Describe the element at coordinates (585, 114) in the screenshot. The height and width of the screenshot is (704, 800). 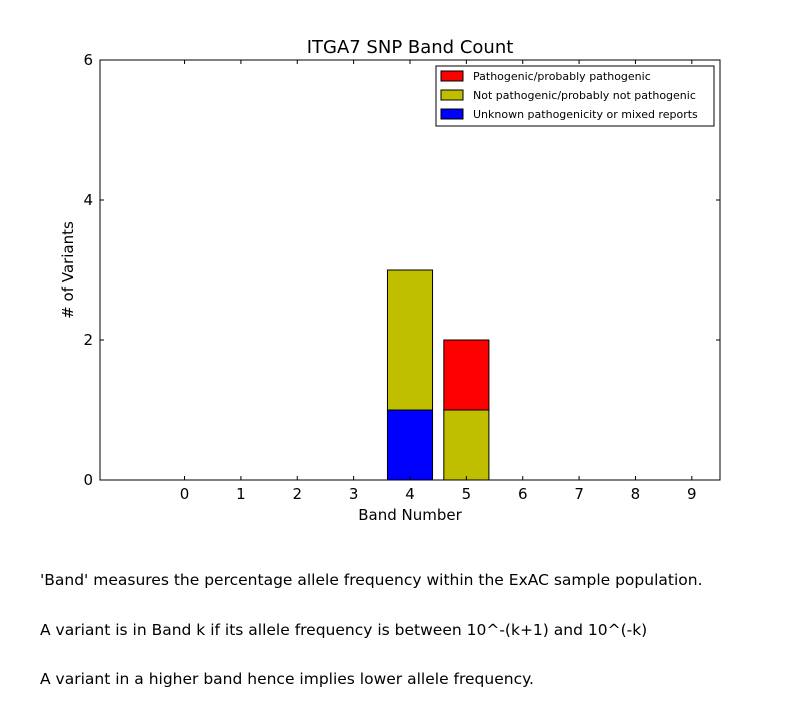
I see `legend-label: Unknown pathogenicity or mixed reports` at that location.